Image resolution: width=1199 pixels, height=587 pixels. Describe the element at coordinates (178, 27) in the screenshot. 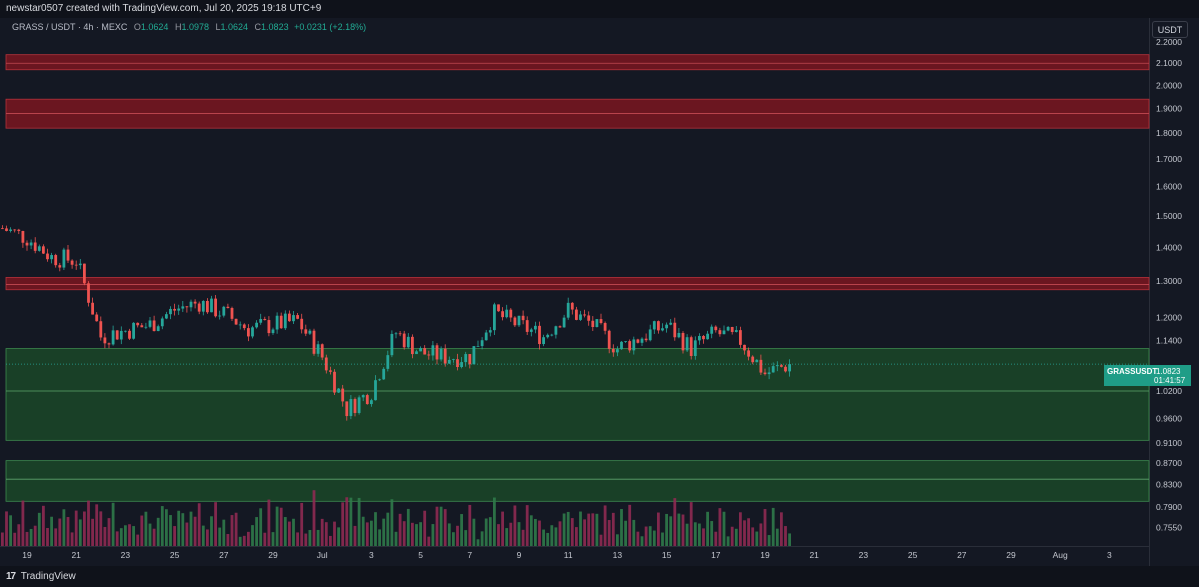

I see `high-label: H` at that location.